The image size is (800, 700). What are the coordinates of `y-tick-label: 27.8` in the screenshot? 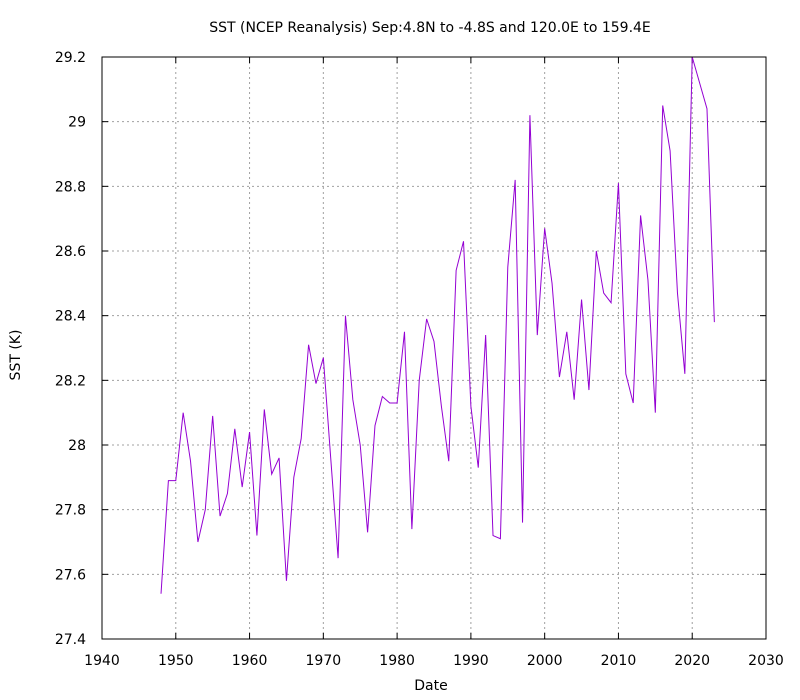 It's located at (70, 511).